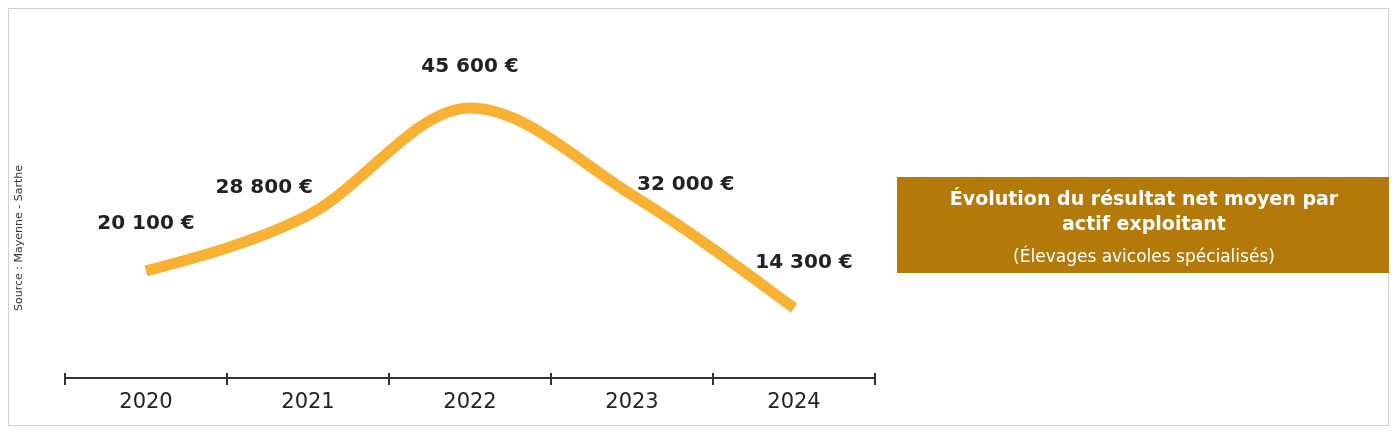 The width and height of the screenshot is (1397, 434). Describe the element at coordinates (470, 401) in the screenshot. I see `x-tick-label: 2022` at that location.